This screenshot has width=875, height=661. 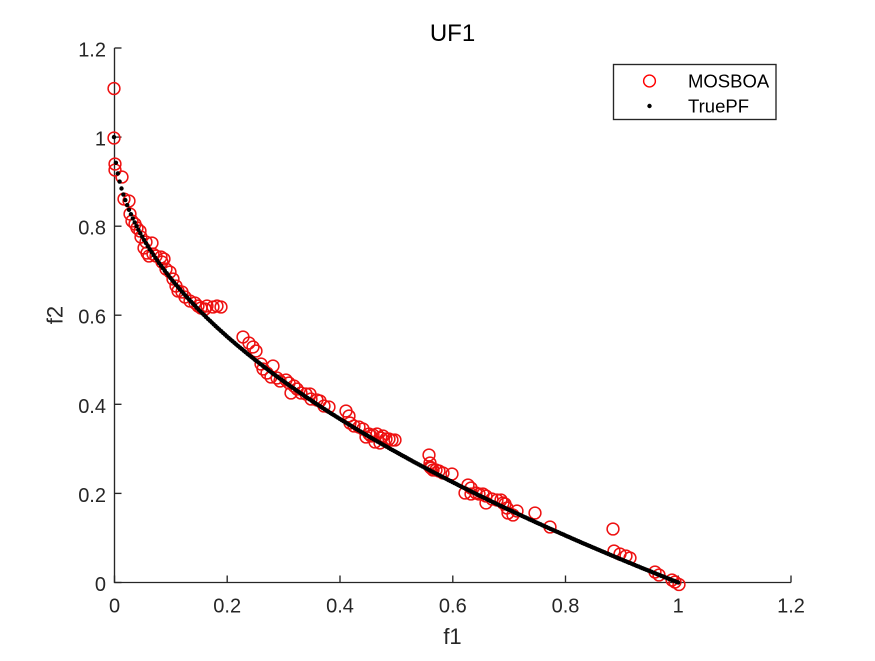 I want to click on svg-text: f1, so click(x=452, y=636).